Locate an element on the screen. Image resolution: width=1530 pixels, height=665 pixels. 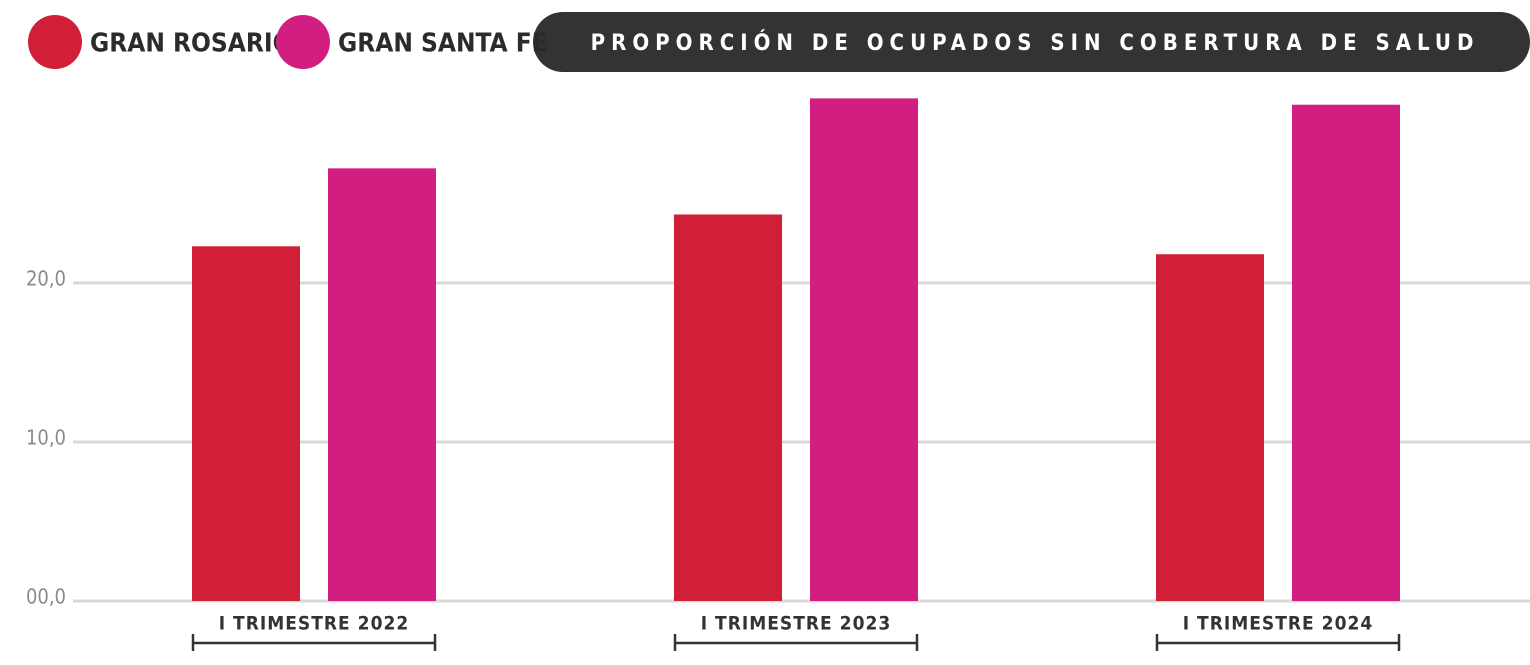
title-pill is located at coordinates (1031, 42).